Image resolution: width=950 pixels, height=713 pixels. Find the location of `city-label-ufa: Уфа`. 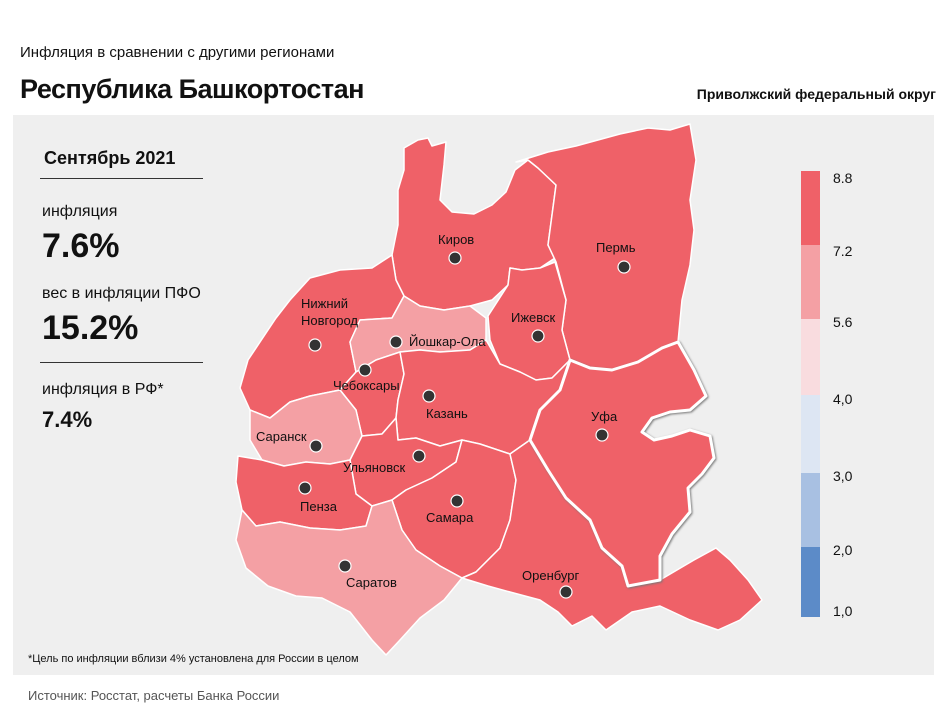

city-label-ufa: Уфа is located at coordinates (604, 416).